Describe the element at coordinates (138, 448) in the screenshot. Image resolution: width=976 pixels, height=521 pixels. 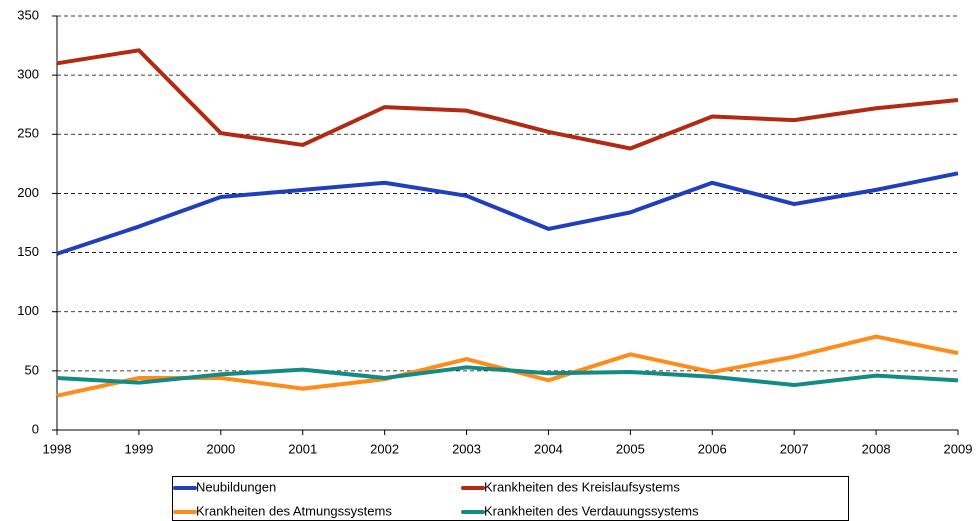
I see `x-tick-label: 1999` at that location.